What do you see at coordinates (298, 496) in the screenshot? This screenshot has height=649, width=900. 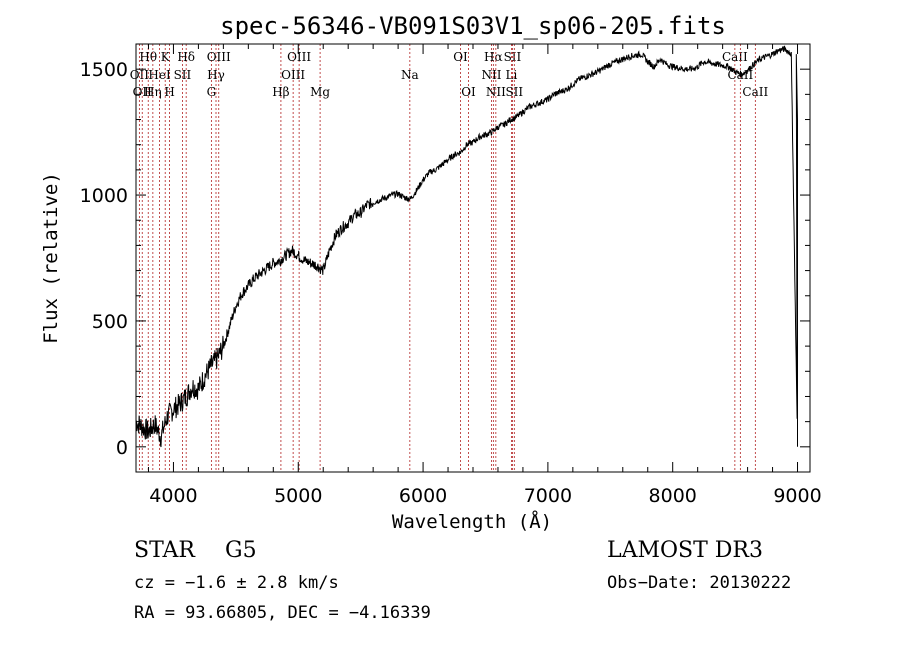 I see `x-tick-label-5000: 5000` at bounding box center [298, 496].